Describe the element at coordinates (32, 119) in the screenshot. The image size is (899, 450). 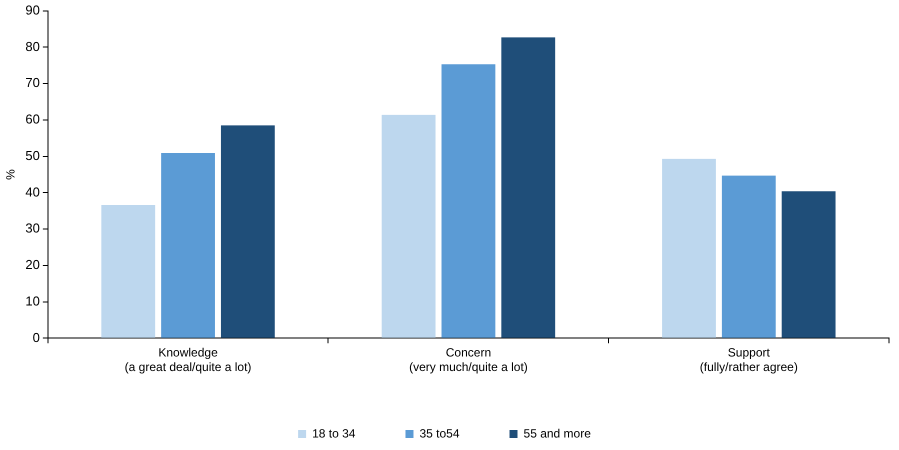
I see `y-tick-label: 60` at that location.